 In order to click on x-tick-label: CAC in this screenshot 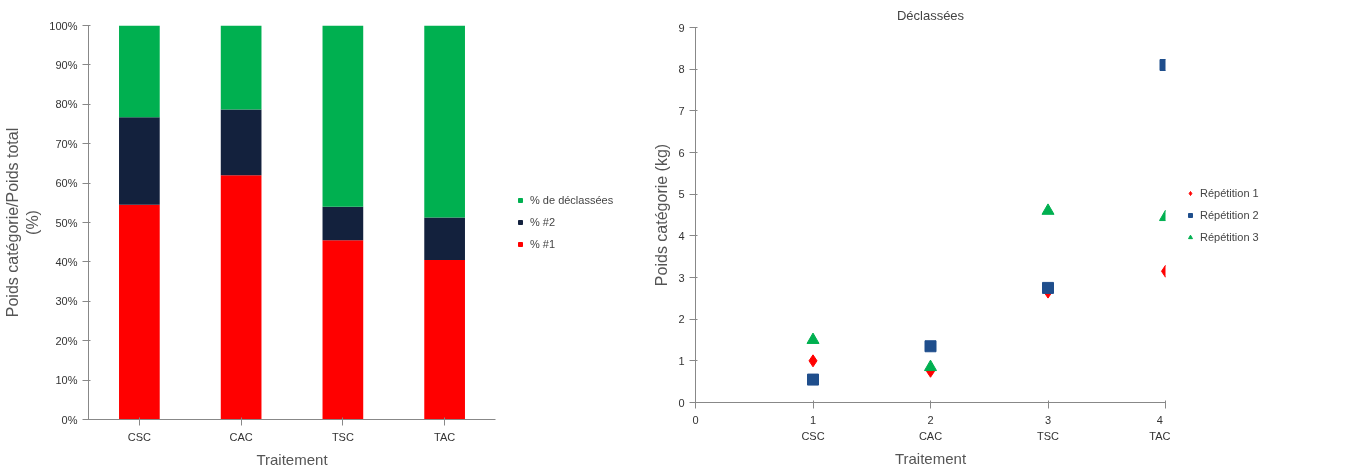, I will do `click(241, 436)`.